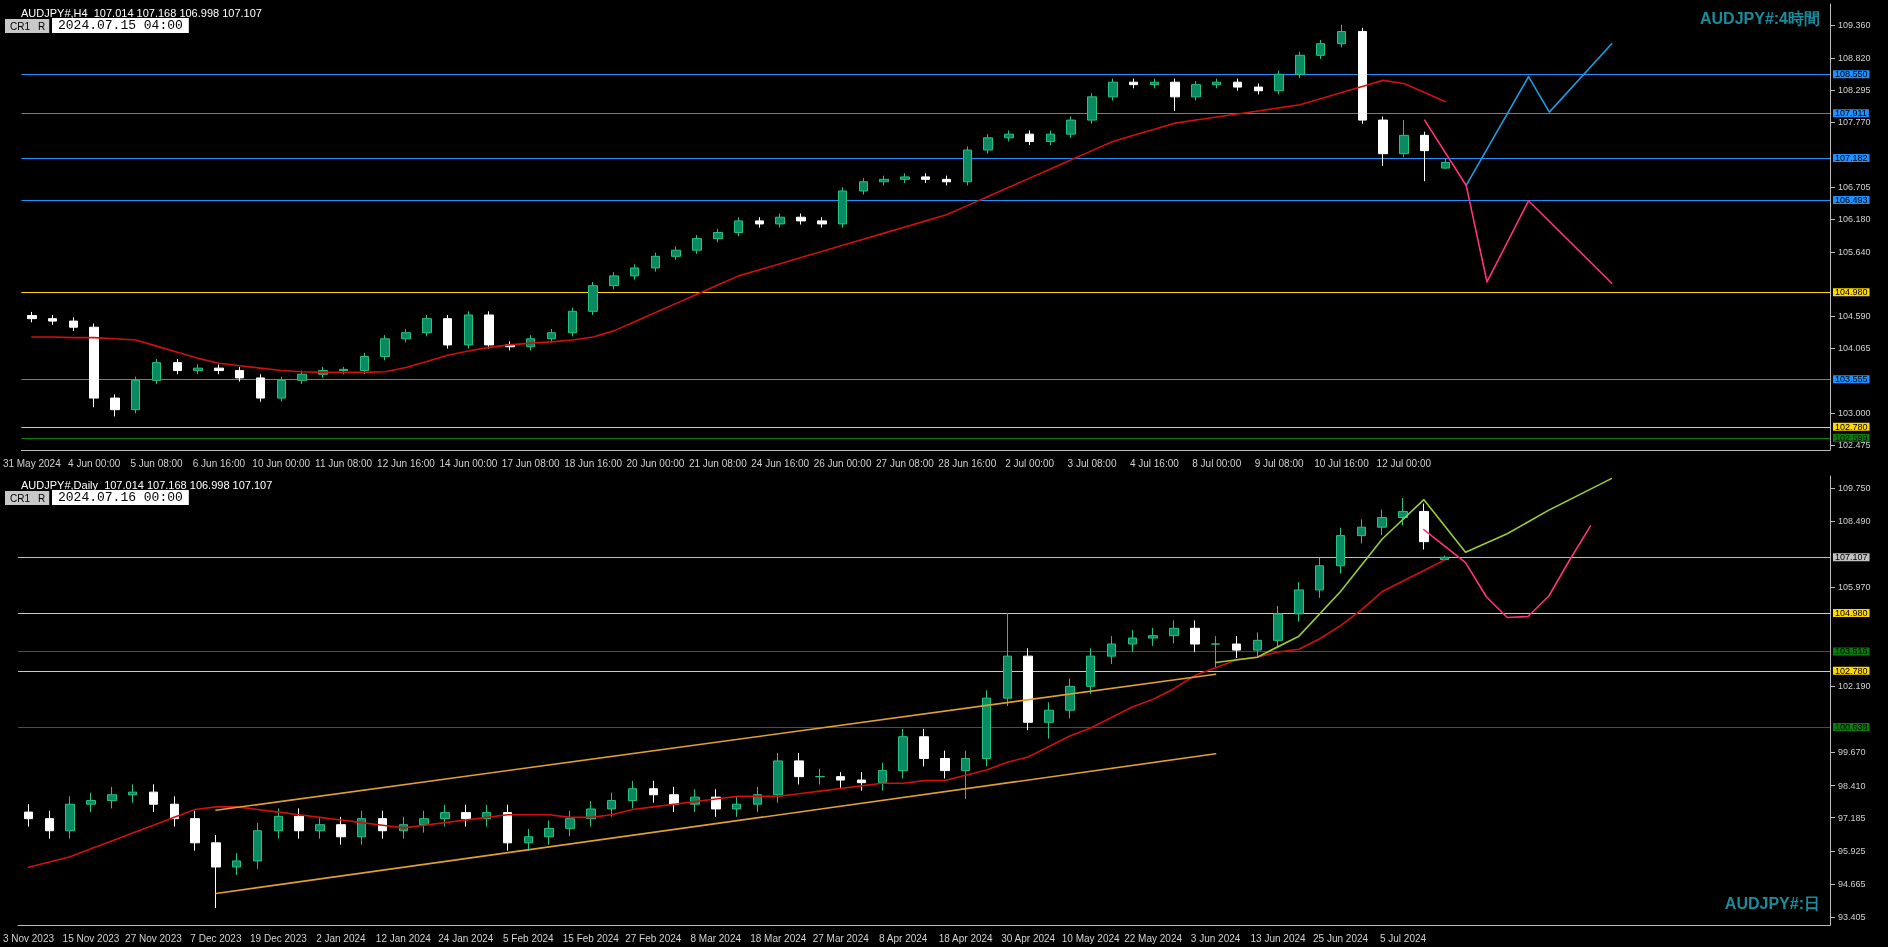 The width and height of the screenshot is (1888, 947). Describe the element at coordinates (1772, 903) in the screenshot. I see `annotation: AUDJPY#:日` at that location.